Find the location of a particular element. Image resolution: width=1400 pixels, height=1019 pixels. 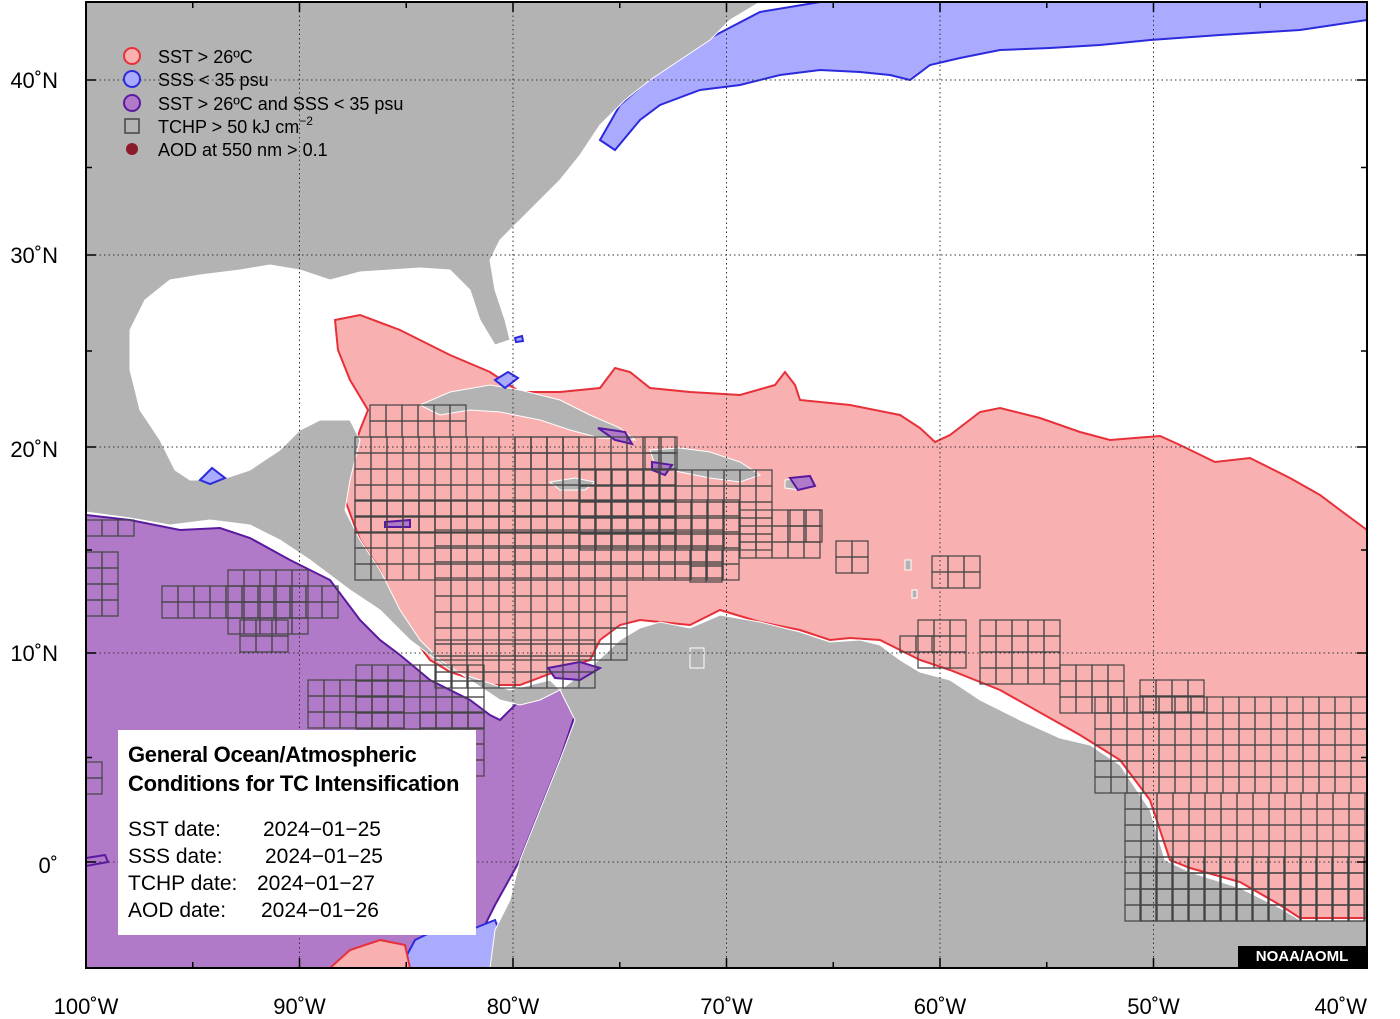

x-tick-label: 100˚W is located at coordinates (86, 1006).